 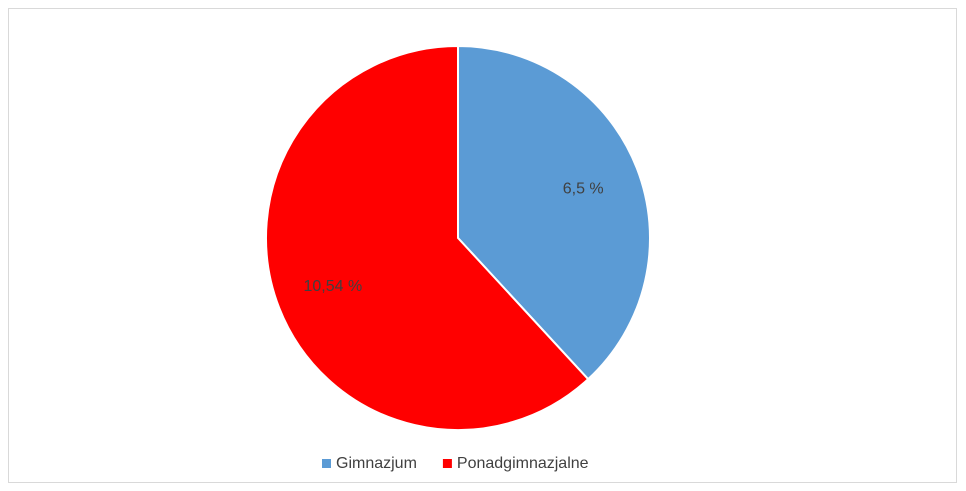 What do you see at coordinates (332, 286) in the screenshot?
I see `data-label: 10,54 %` at bounding box center [332, 286].